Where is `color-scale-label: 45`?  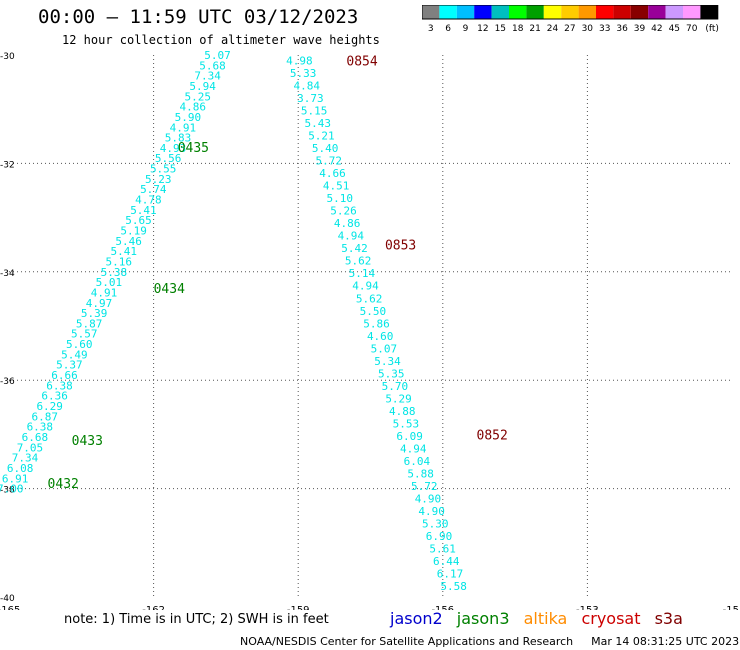
color-scale-label: 45 is located at coordinates (674, 28).